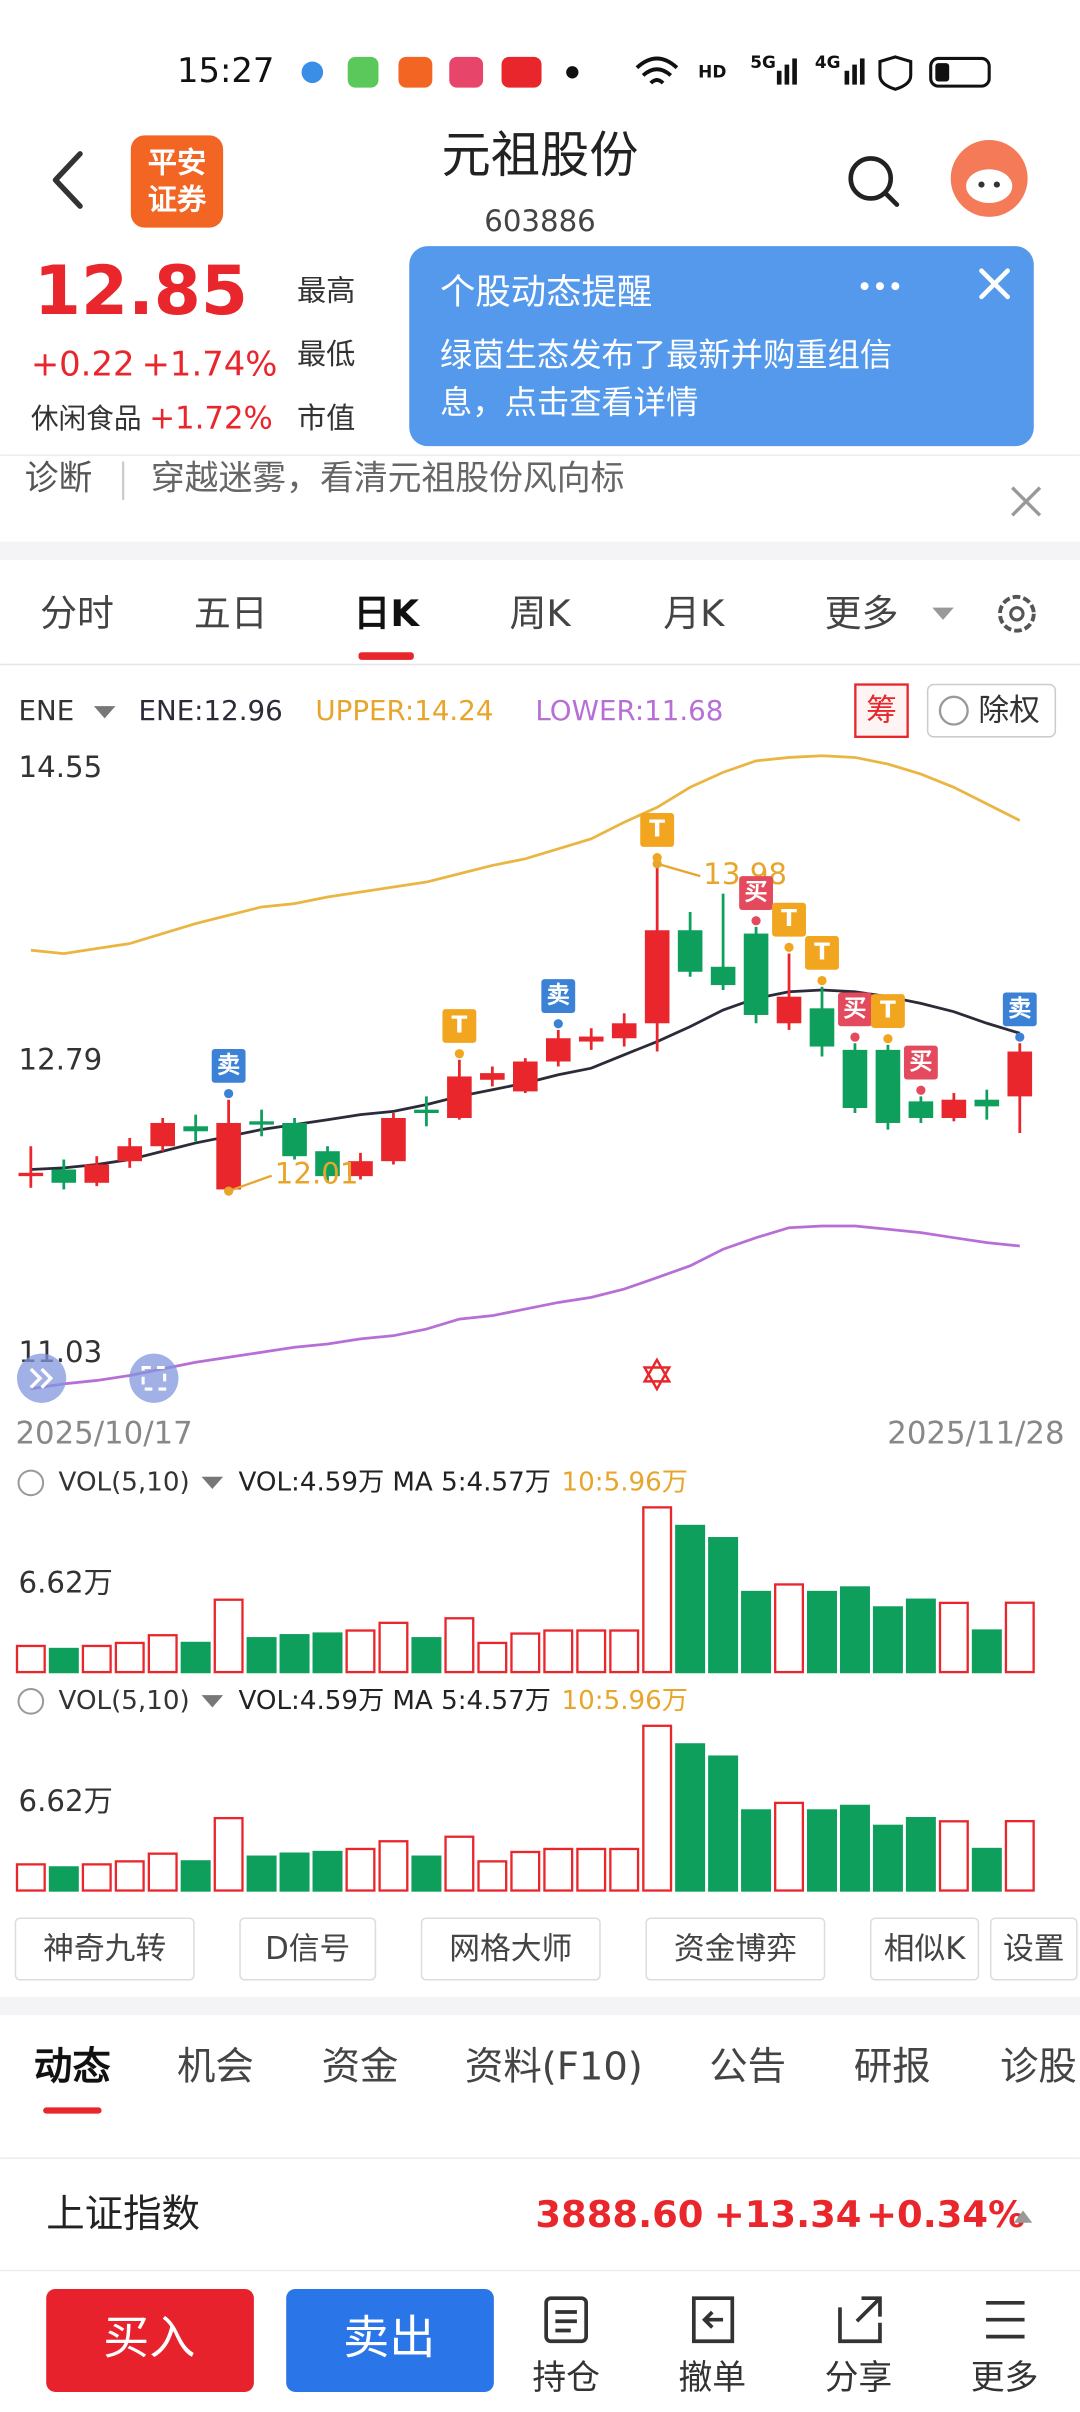 Image resolution: width=1080 pixels, height=2412 pixels. Describe the element at coordinates (862, 613) in the screenshot. I see `period-tab: 更多` at that location.